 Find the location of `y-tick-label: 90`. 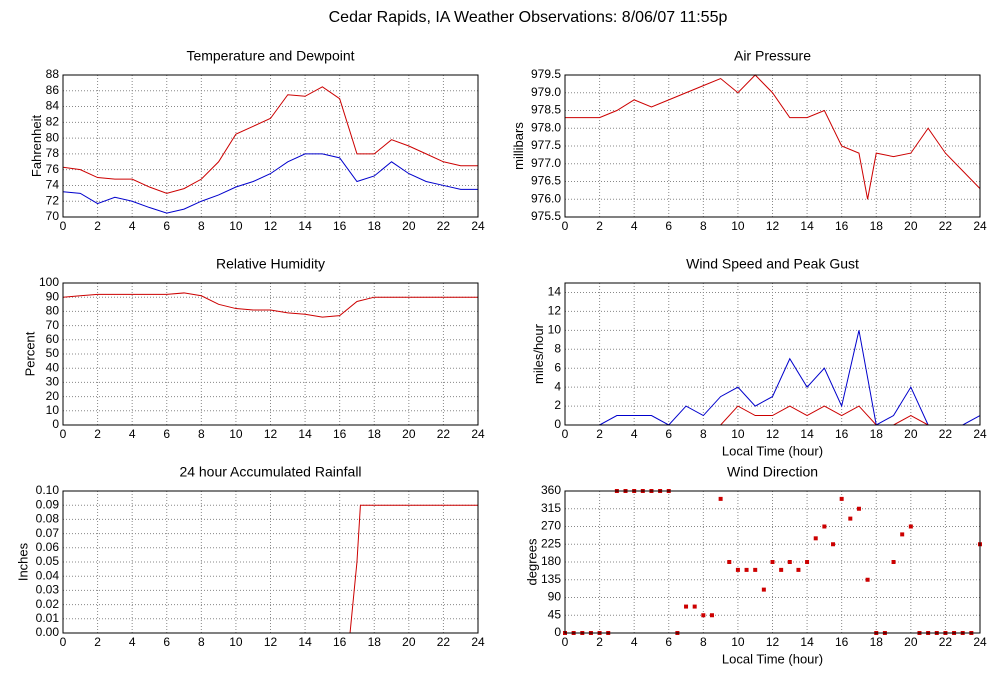

y-tick-label: 90 is located at coordinates (555, 597).